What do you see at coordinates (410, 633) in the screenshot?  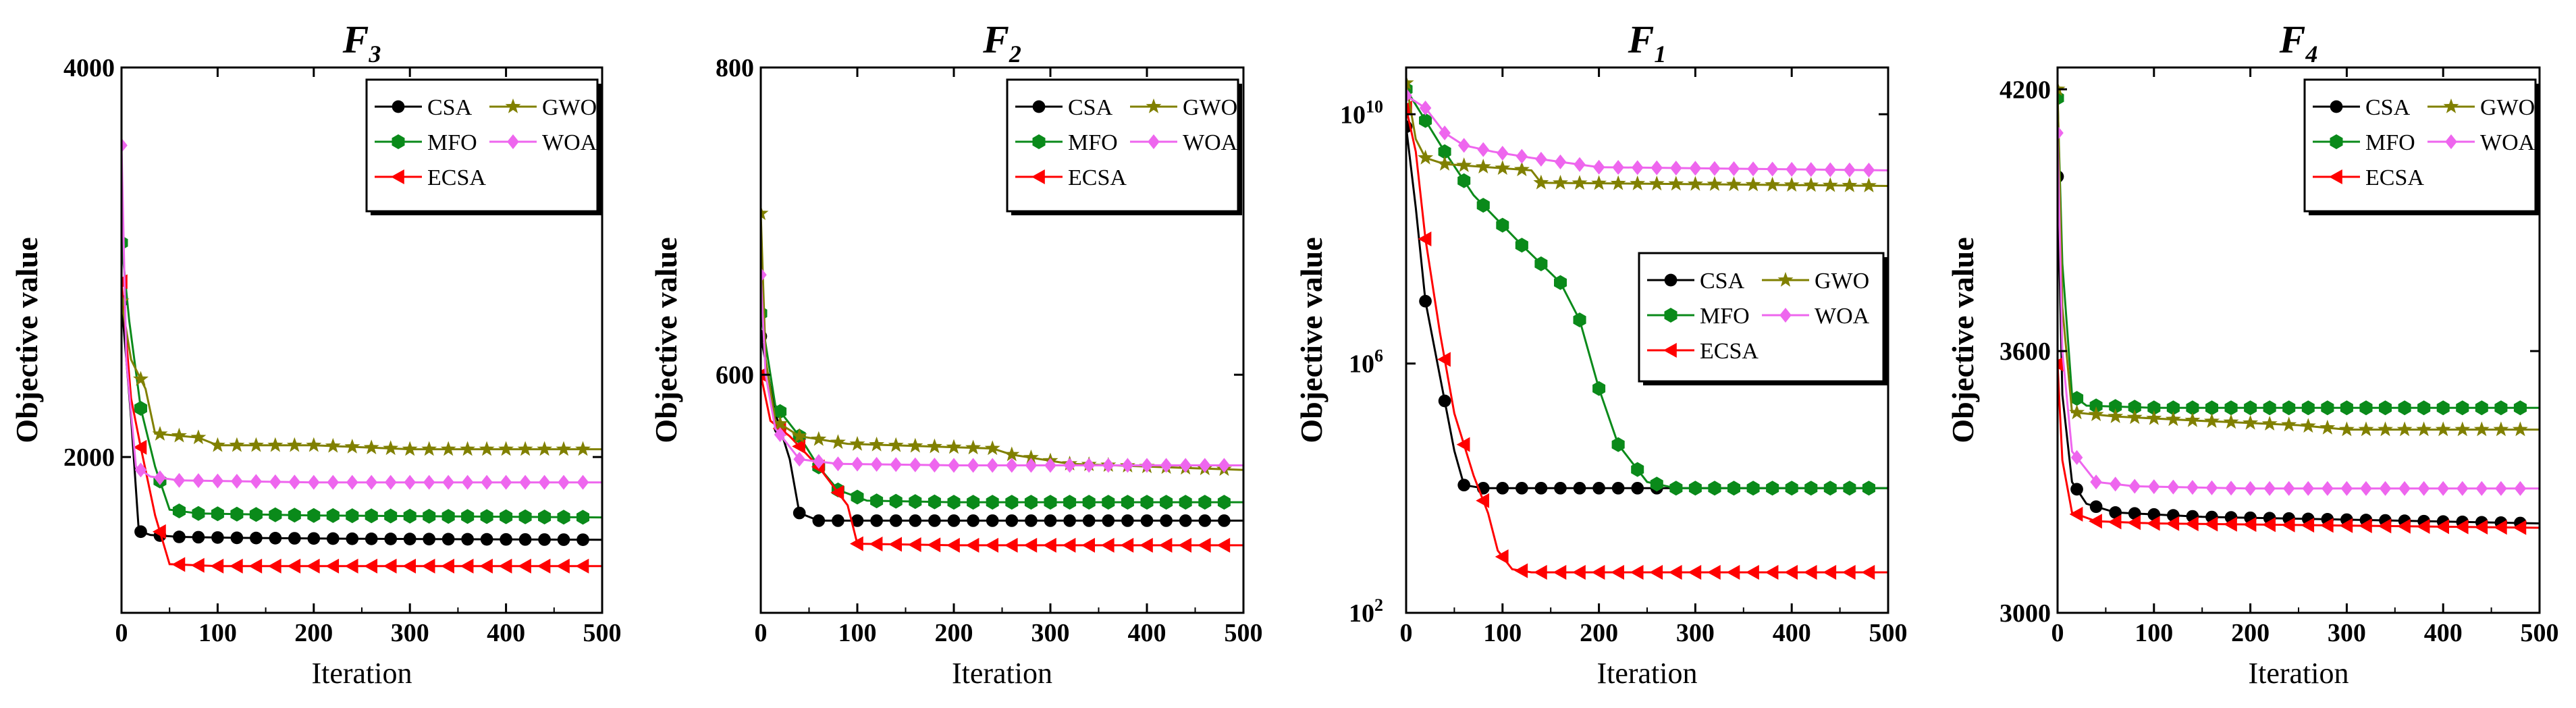 I see `x-tick-label: 300` at bounding box center [410, 633].